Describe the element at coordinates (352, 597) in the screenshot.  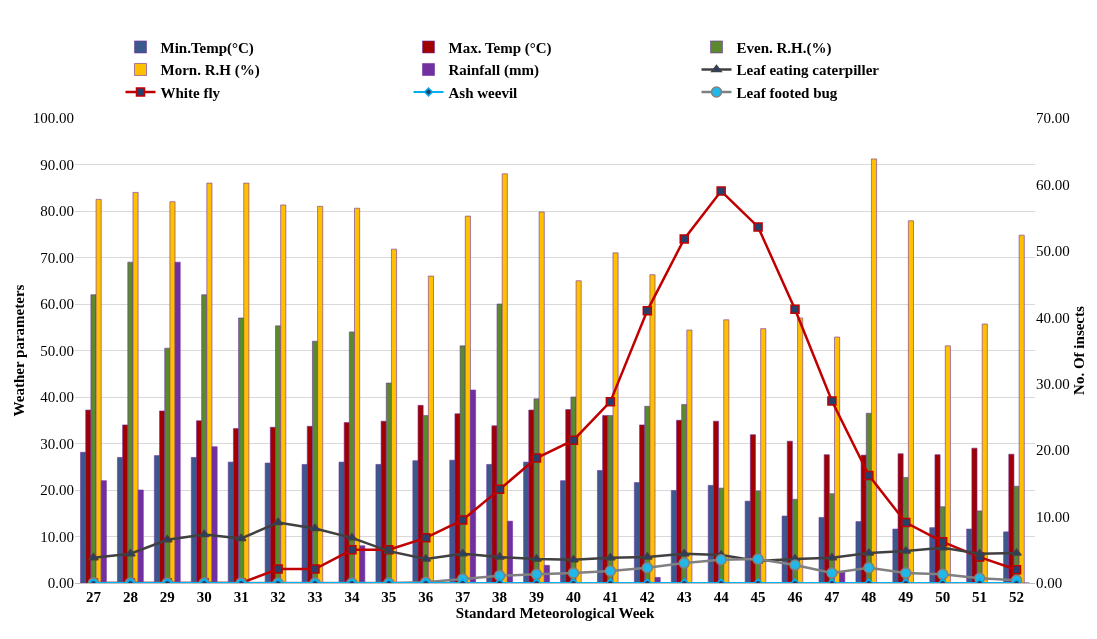
I see `x-tick-label: 34` at that location.